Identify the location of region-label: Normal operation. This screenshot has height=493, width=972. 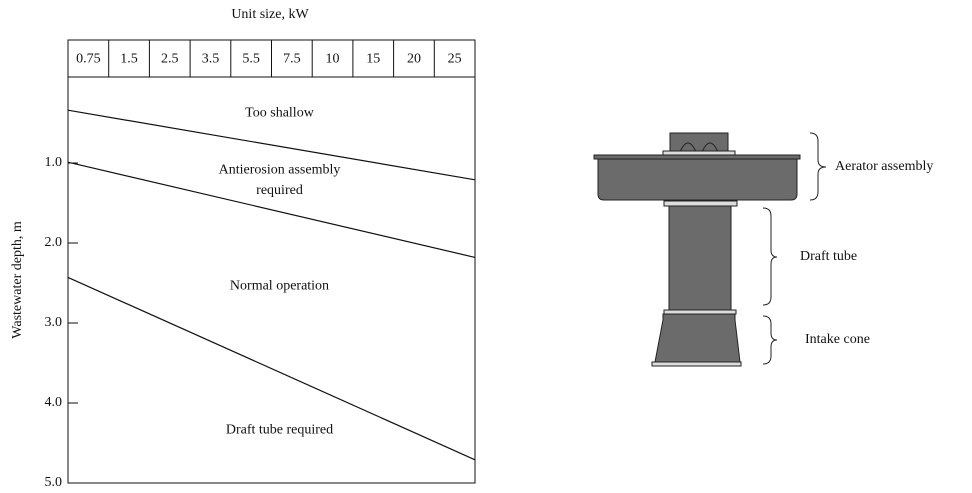
(279, 285).